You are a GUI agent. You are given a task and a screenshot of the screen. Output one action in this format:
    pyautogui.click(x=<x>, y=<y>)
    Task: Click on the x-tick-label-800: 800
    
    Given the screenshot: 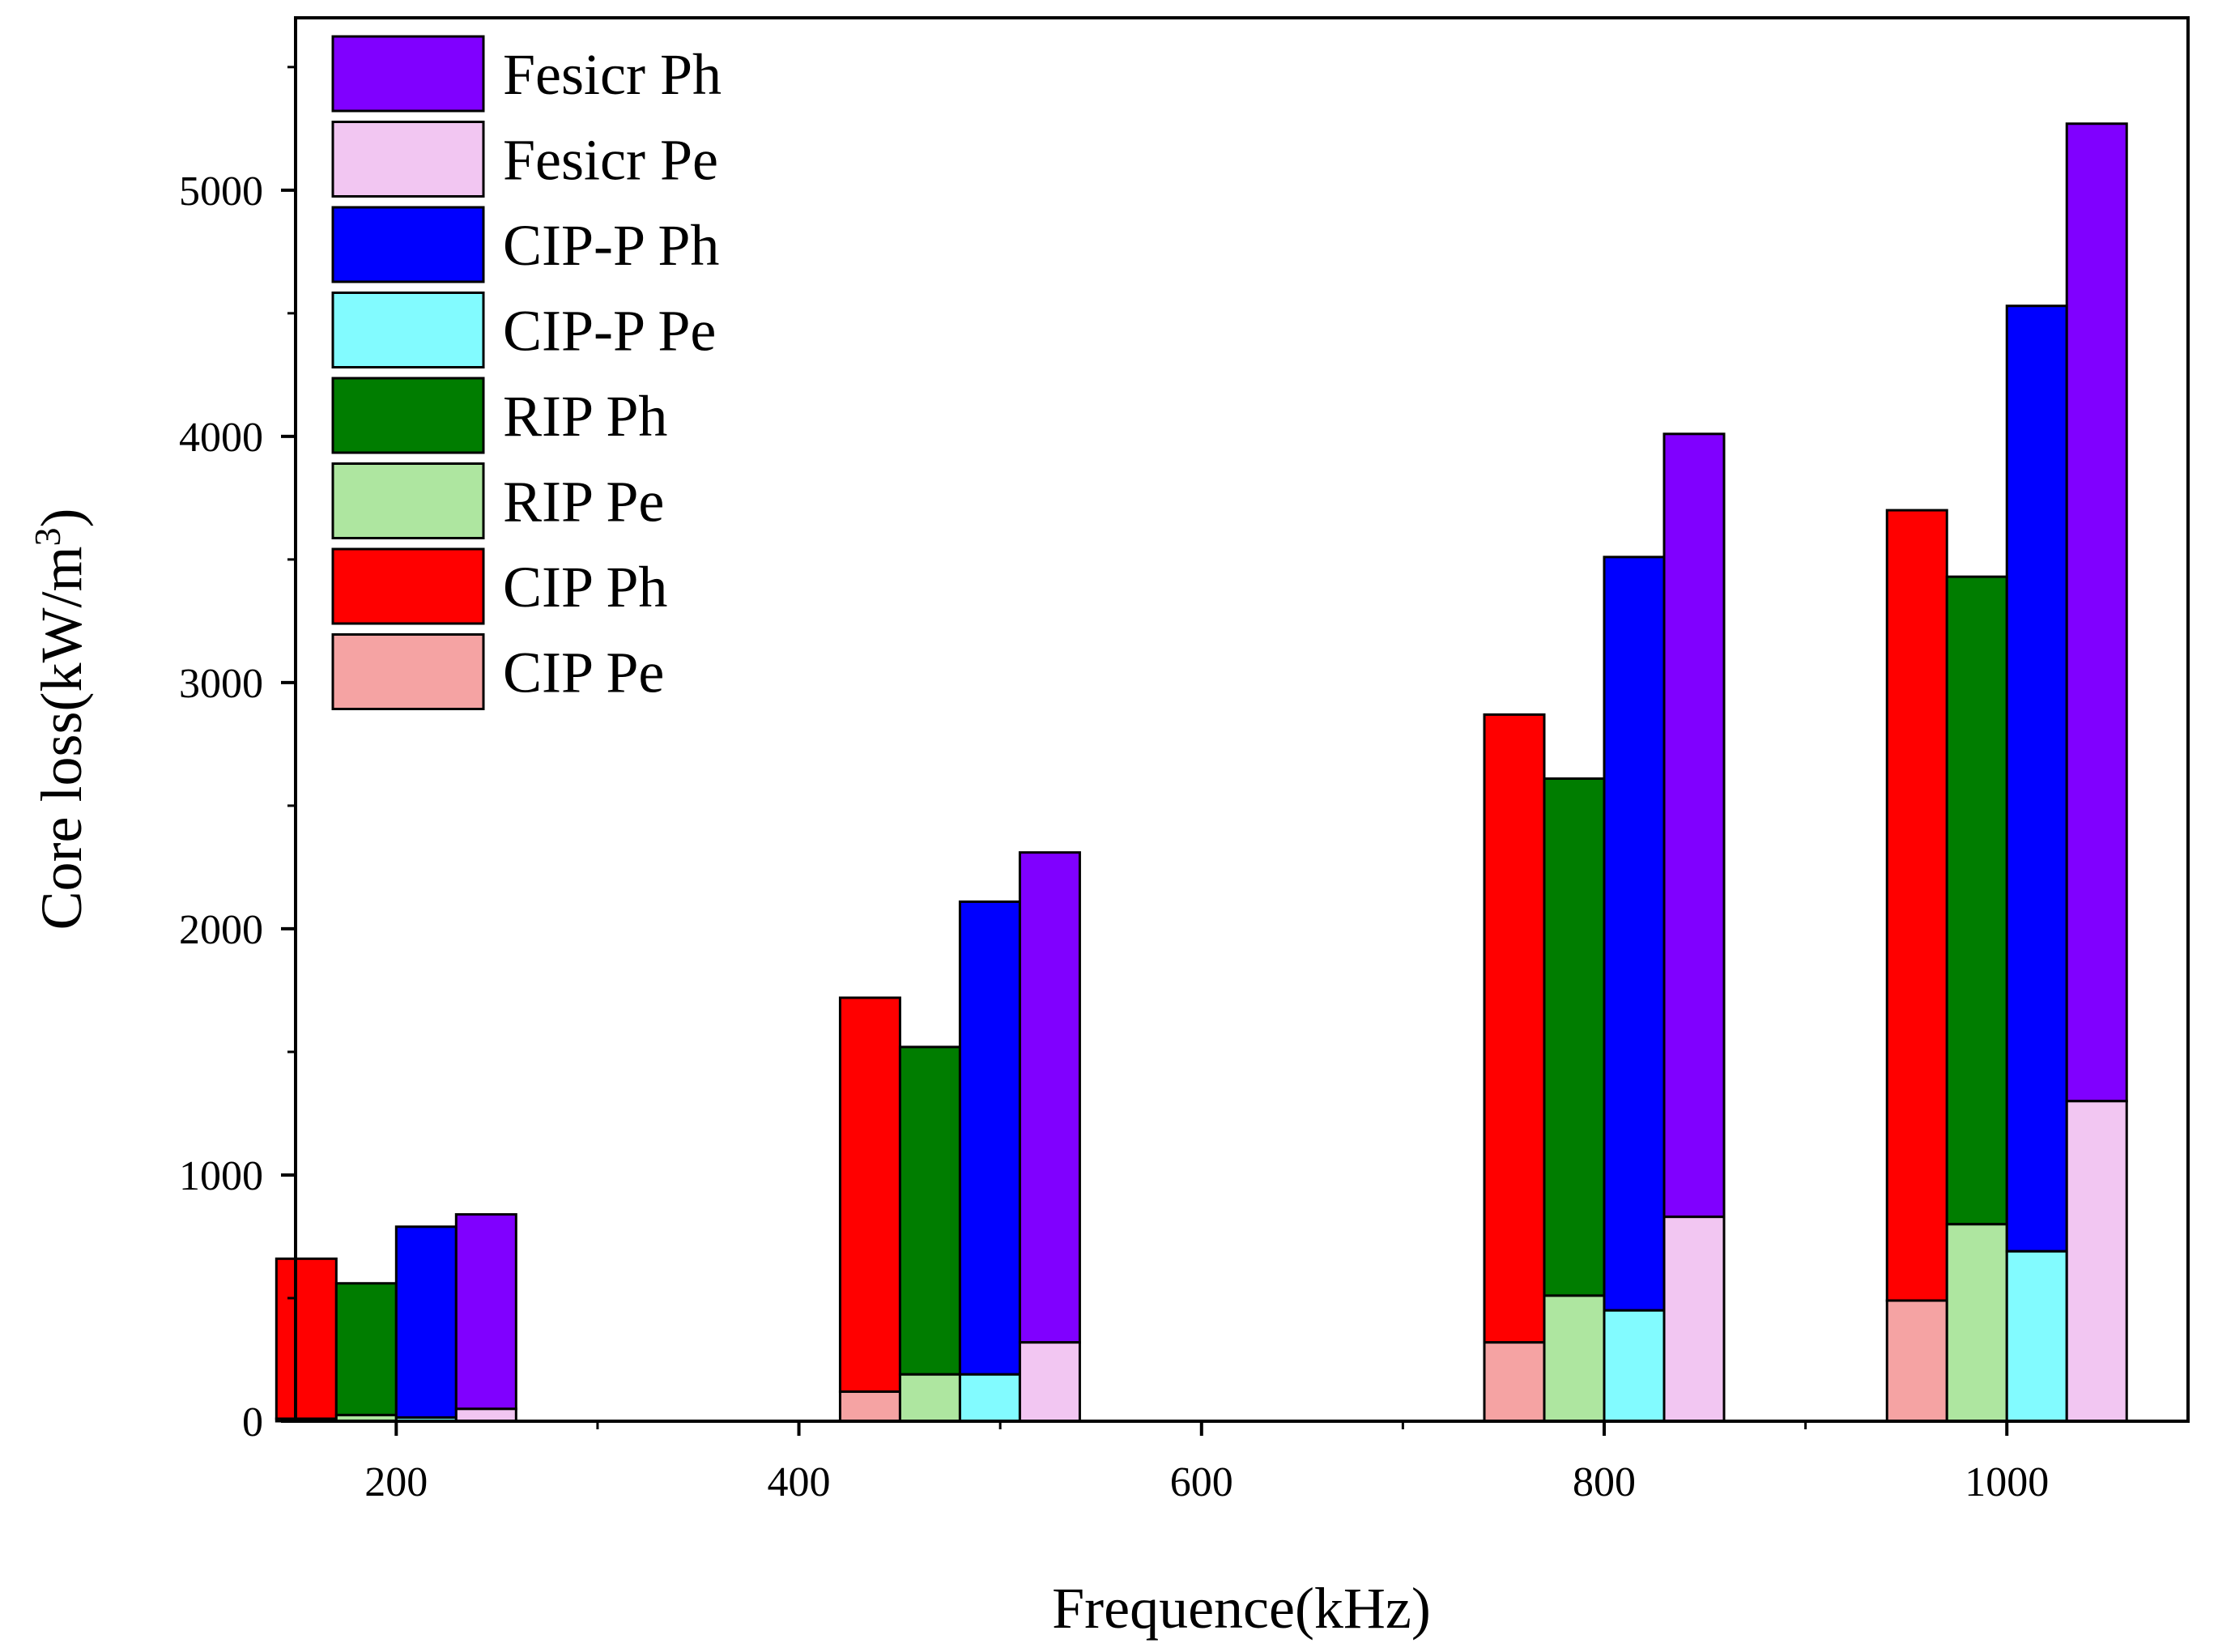 What is the action you would take?
    pyautogui.click(x=1604, y=1482)
    